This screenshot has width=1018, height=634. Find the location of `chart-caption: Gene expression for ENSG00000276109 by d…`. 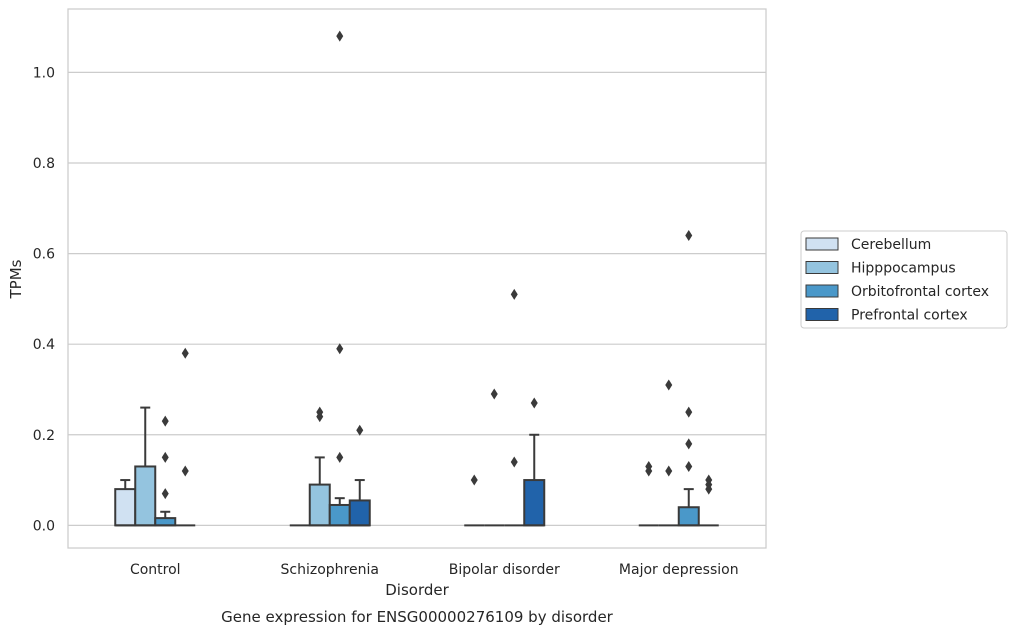

chart-caption: Gene expression for ENSG00000276109 by d… is located at coordinates (417, 617).